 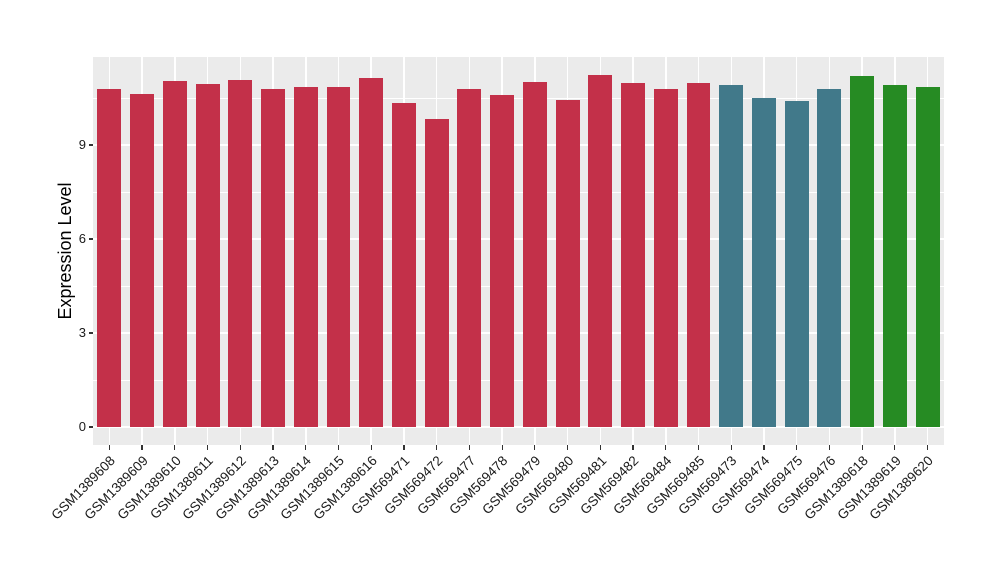 I want to click on x-tick-label: GSM569478, so click(x=420, y=484).